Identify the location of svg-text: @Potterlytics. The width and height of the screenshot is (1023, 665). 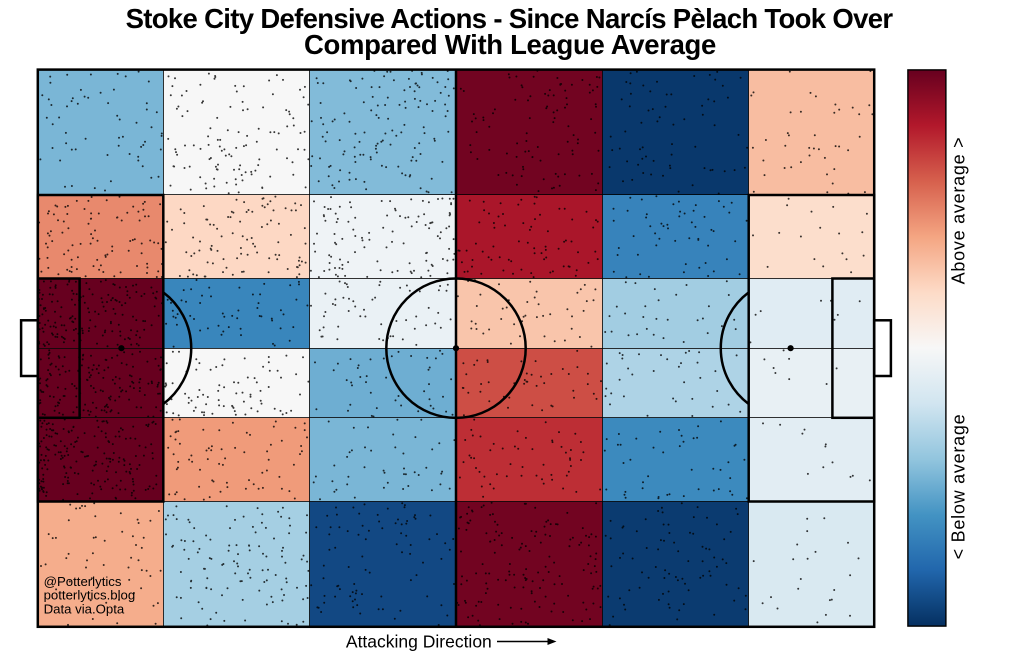
(83, 581).